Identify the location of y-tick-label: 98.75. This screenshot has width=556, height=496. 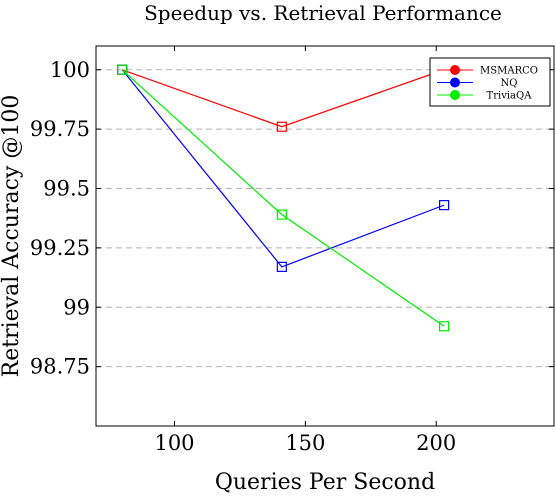
(60, 367).